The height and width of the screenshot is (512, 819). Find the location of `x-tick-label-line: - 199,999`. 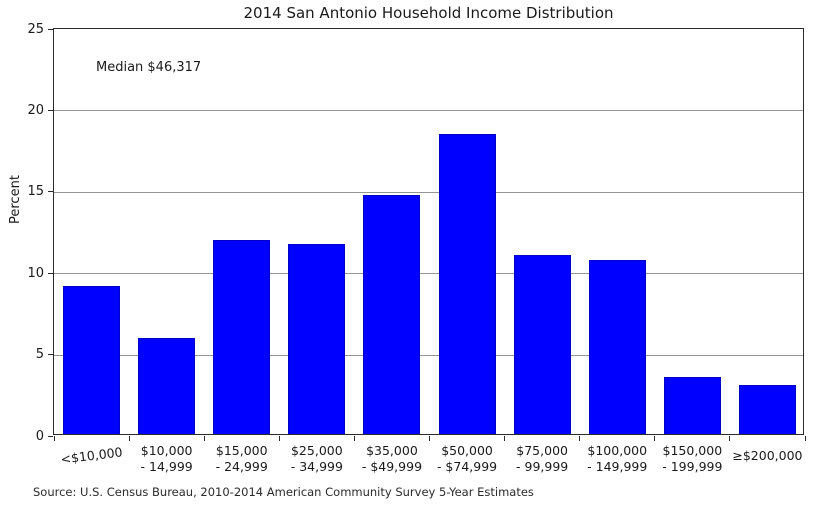

x-tick-label-line: - 199,999 is located at coordinates (692, 466).